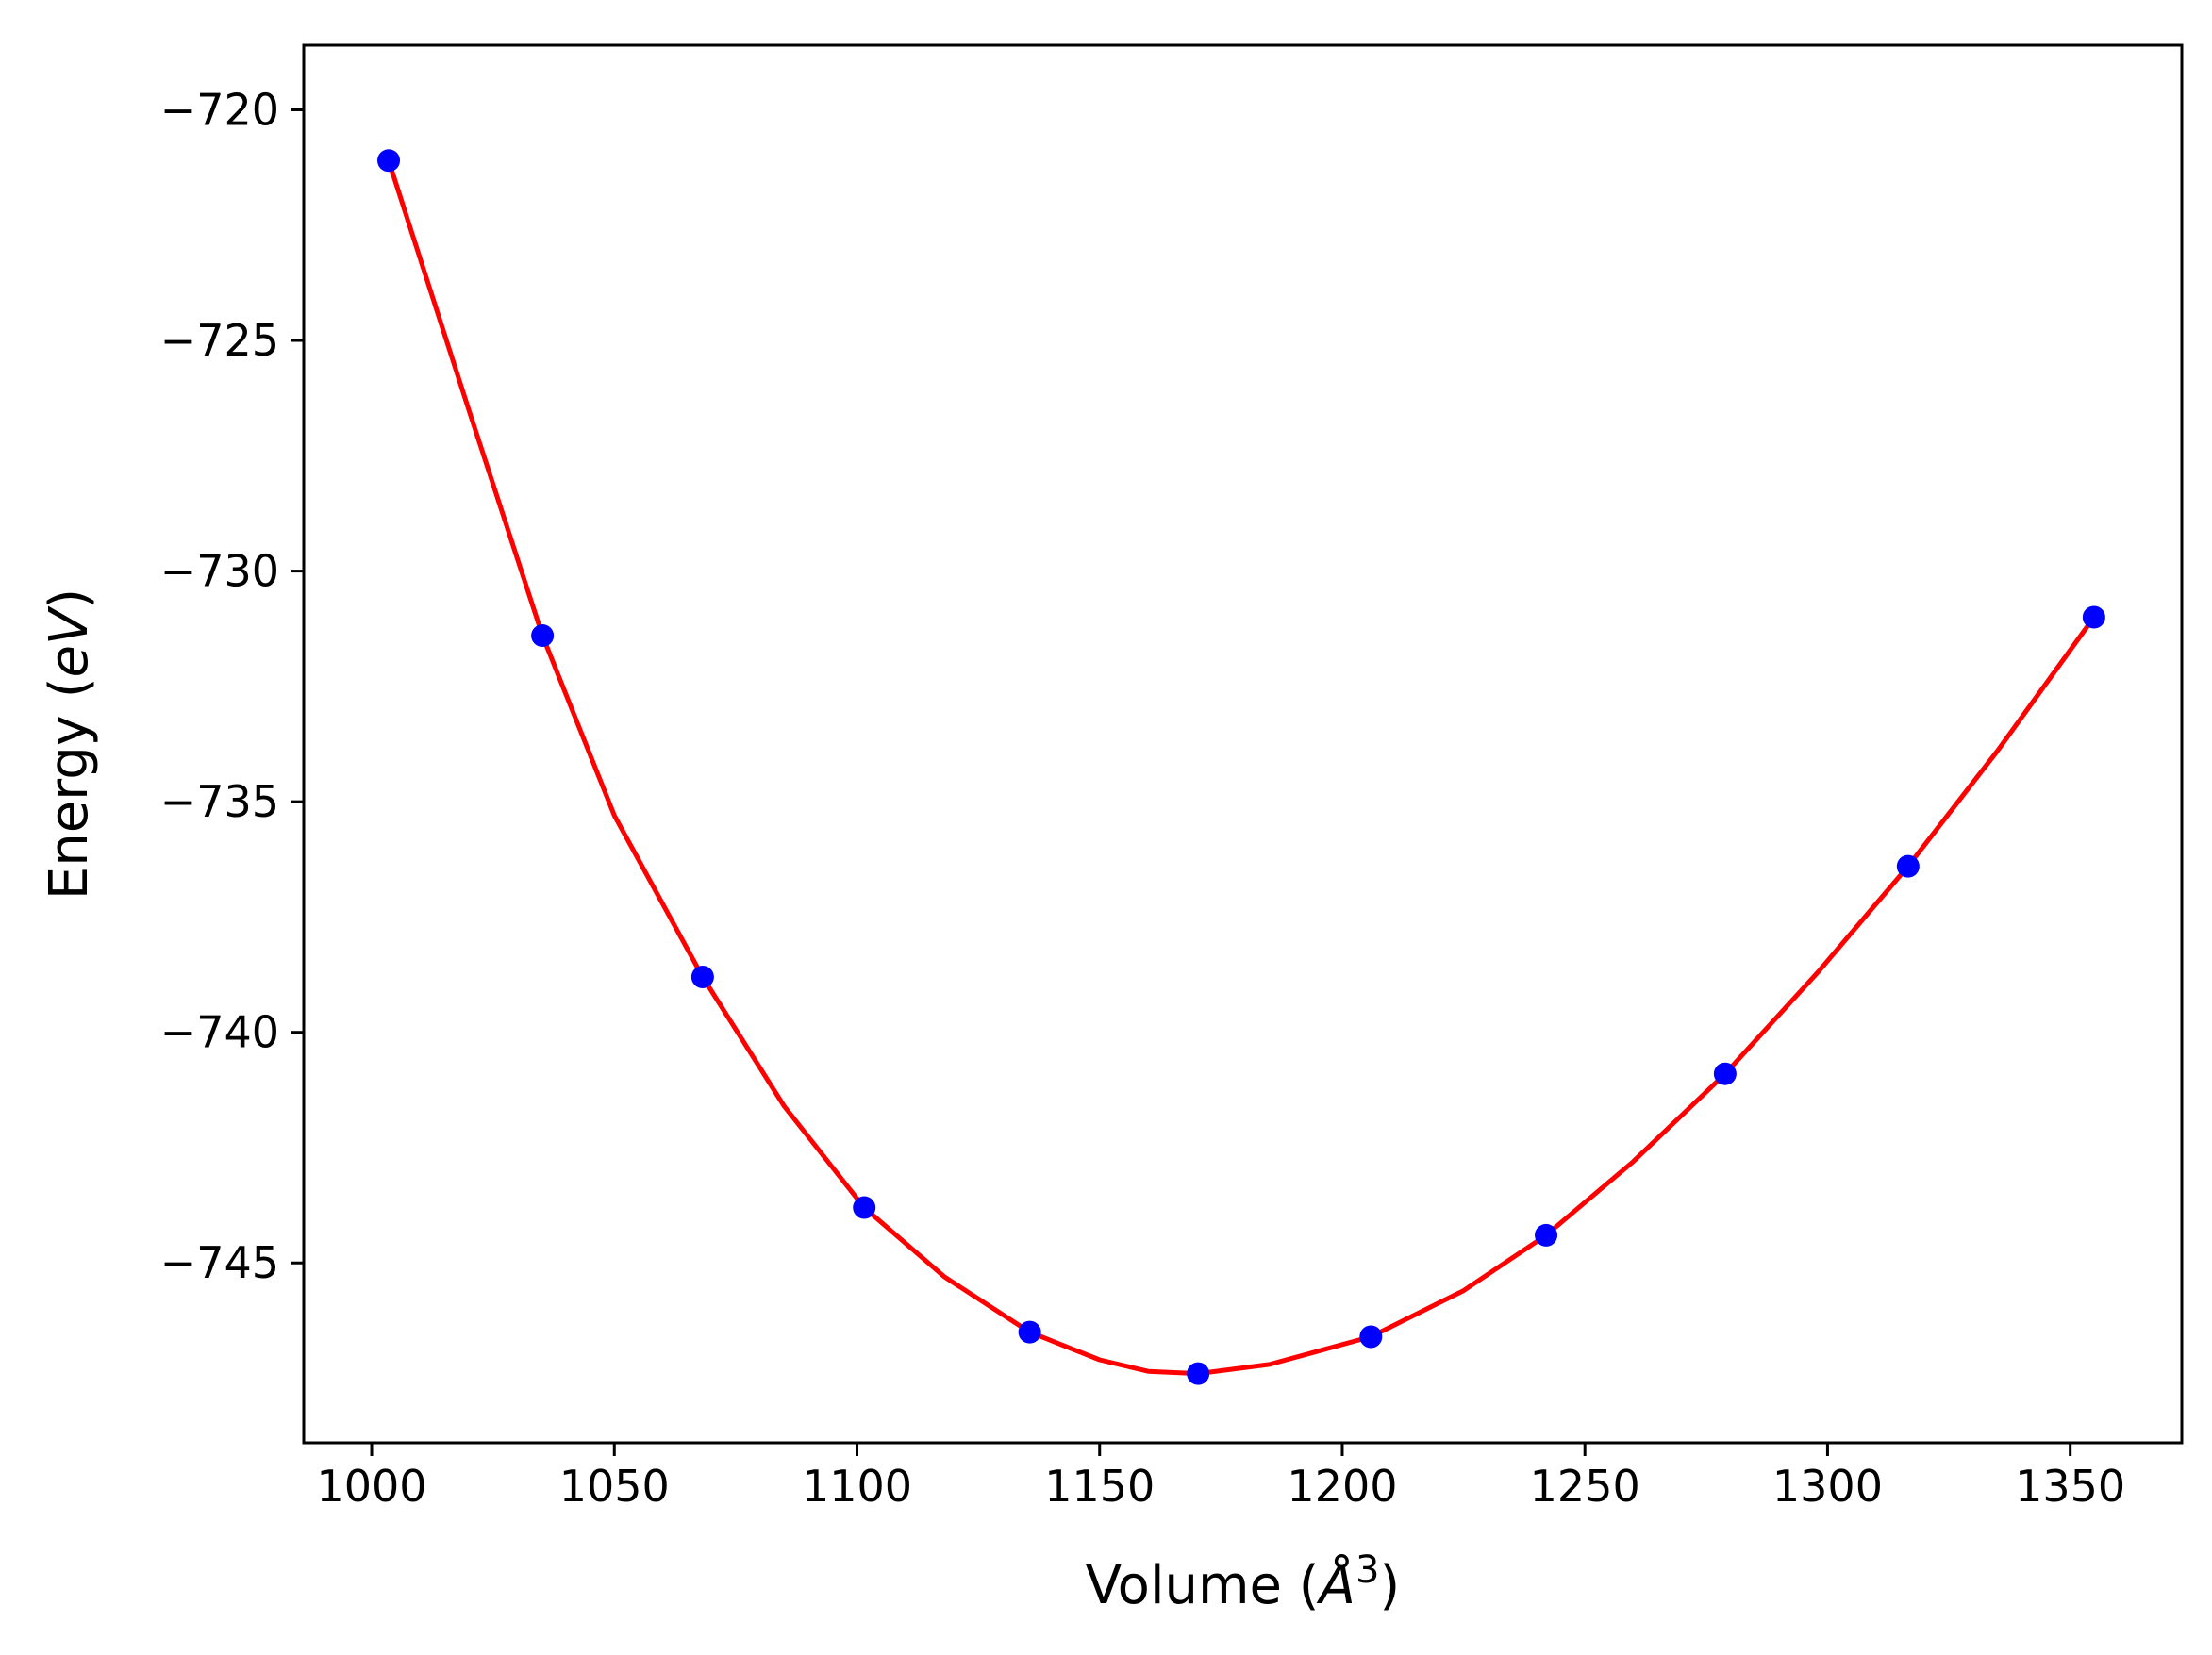 This screenshot has width=2212, height=1655. Describe the element at coordinates (1203, 1585) in the screenshot. I see `x-axis-title-prefix: Volume (` at that location.